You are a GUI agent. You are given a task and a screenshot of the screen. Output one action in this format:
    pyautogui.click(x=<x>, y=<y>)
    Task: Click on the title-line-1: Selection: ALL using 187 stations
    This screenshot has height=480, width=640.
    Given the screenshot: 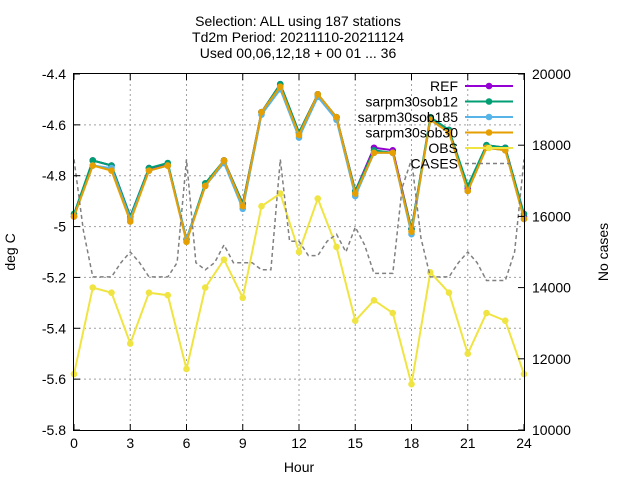 What is the action you would take?
    pyautogui.click(x=298, y=21)
    